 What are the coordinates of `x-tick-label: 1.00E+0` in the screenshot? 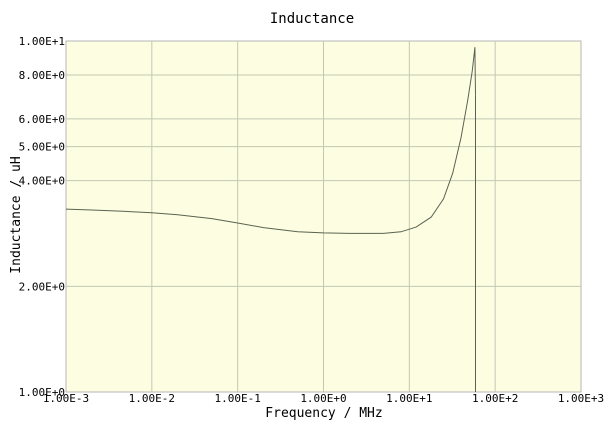 It's located at (323, 398).